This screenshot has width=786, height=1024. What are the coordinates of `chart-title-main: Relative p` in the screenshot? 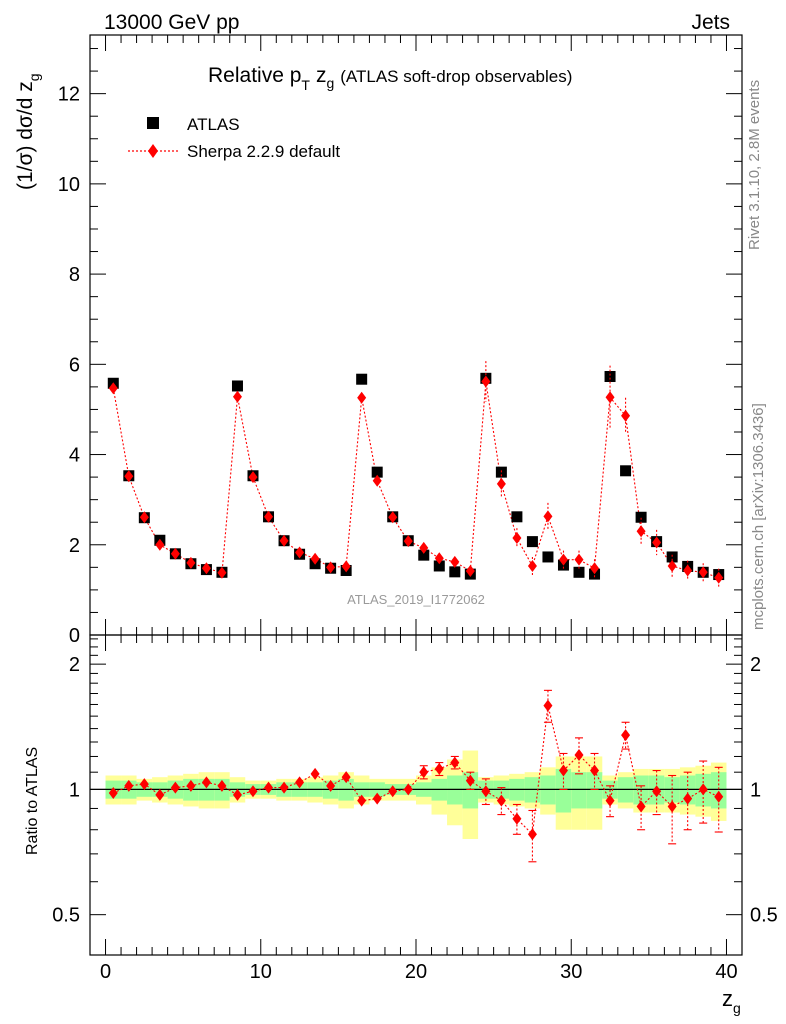 It's located at (254, 75).